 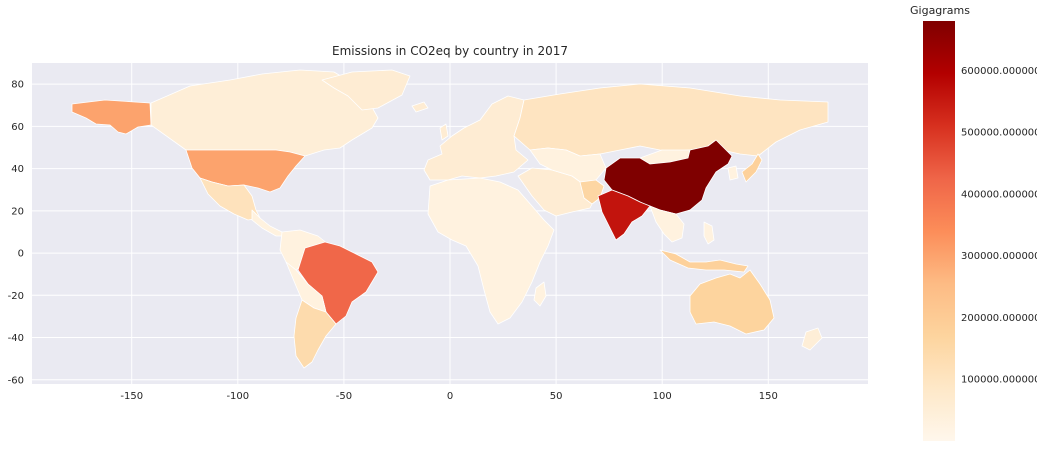 What do you see at coordinates (444, 132) in the screenshot?
I see `country-uk` at bounding box center [444, 132].